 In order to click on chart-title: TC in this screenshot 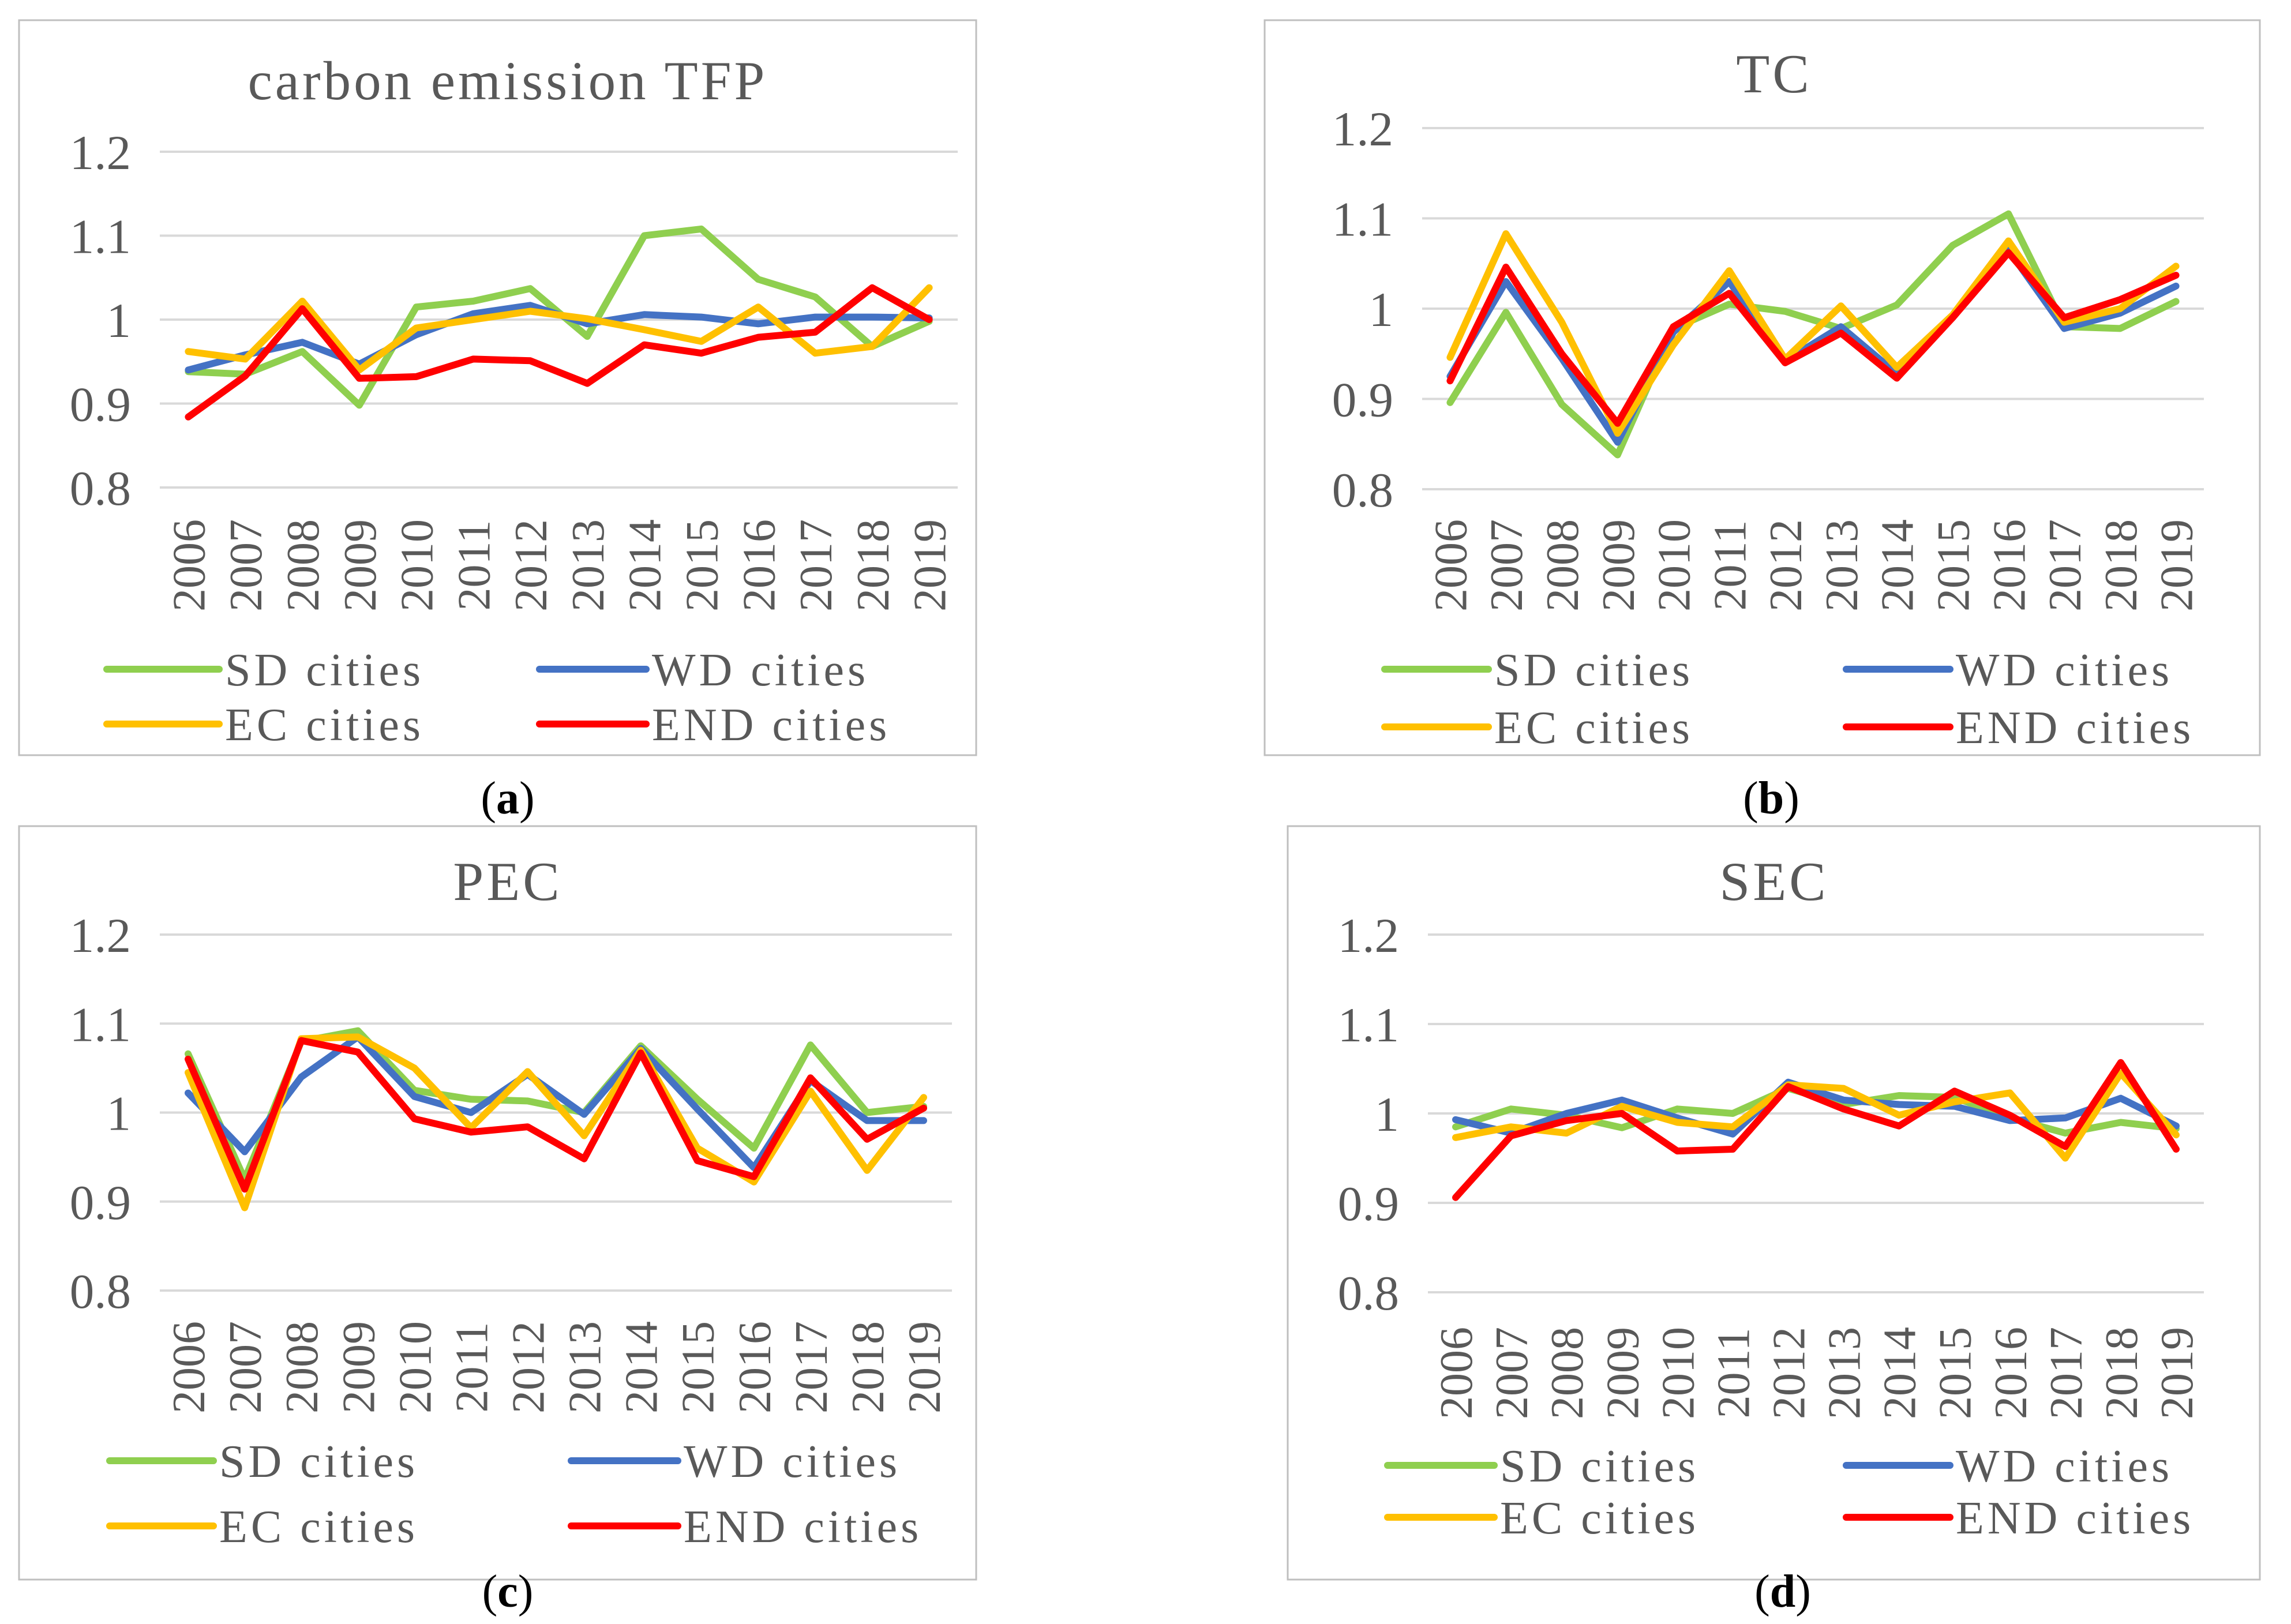, I will do `click(1774, 73)`.